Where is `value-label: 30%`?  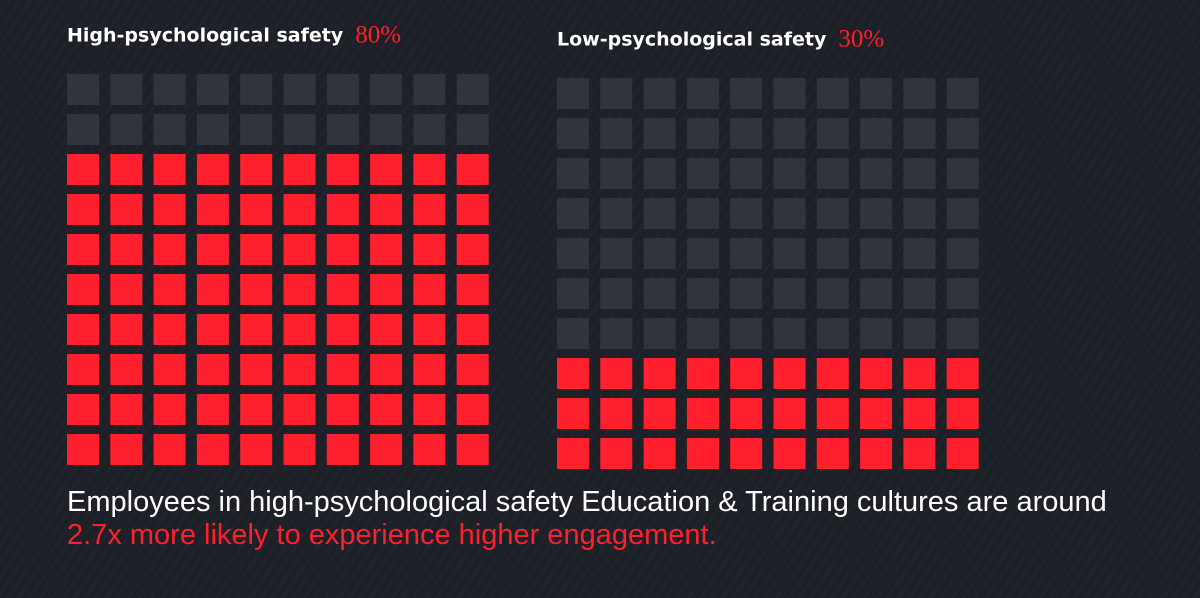
value-label: 30% is located at coordinates (861, 39).